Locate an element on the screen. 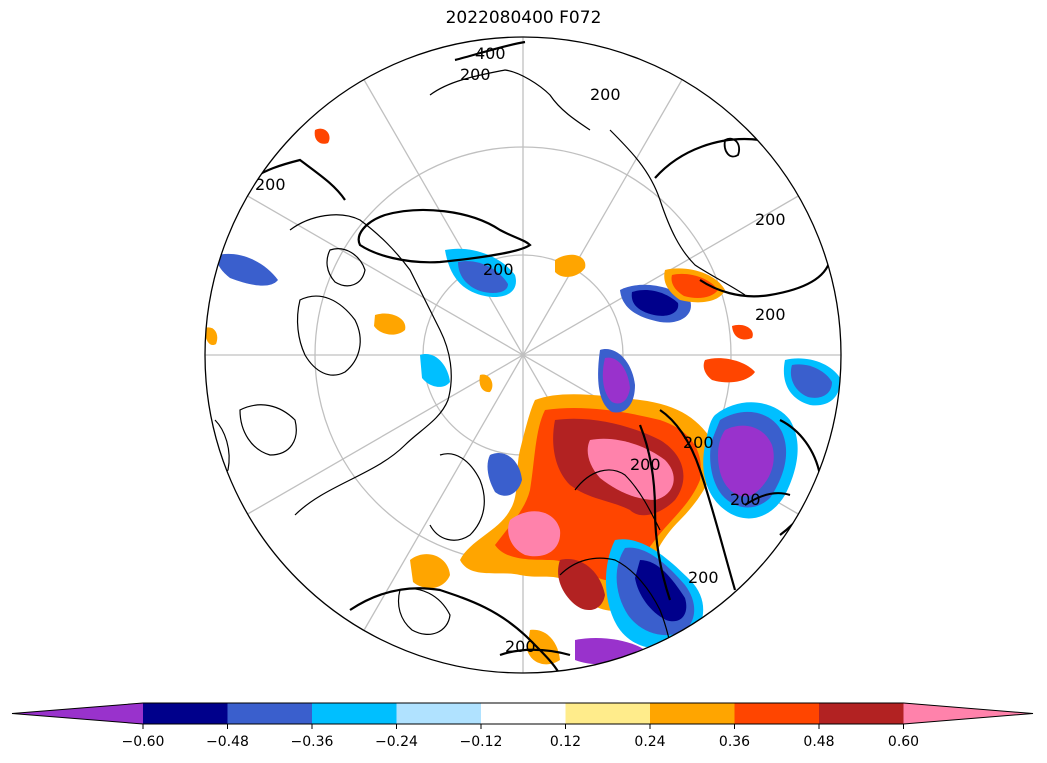 Image resolution: width=1047 pixels, height=763 pixels. colorbar-extend-max is located at coordinates (968, 713).